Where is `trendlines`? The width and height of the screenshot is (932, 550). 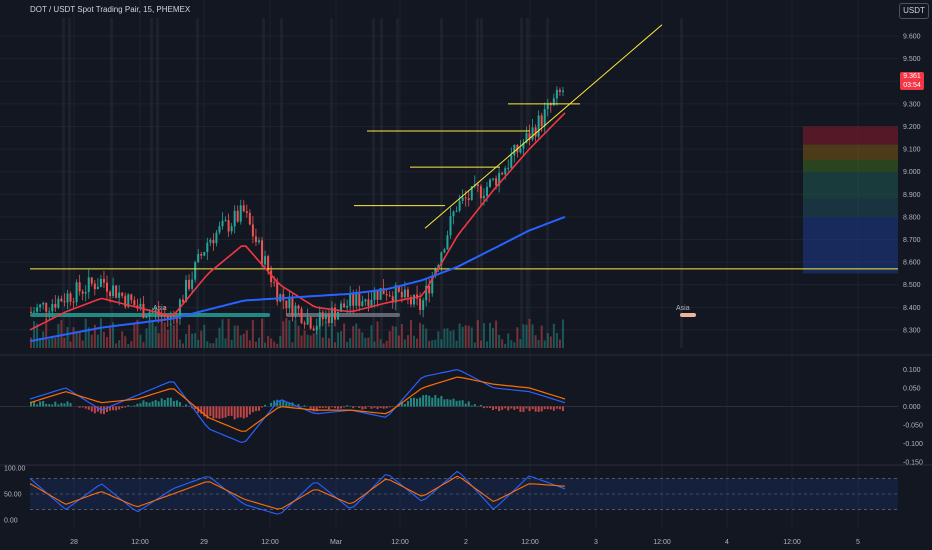 trendlines is located at coordinates (543, 126).